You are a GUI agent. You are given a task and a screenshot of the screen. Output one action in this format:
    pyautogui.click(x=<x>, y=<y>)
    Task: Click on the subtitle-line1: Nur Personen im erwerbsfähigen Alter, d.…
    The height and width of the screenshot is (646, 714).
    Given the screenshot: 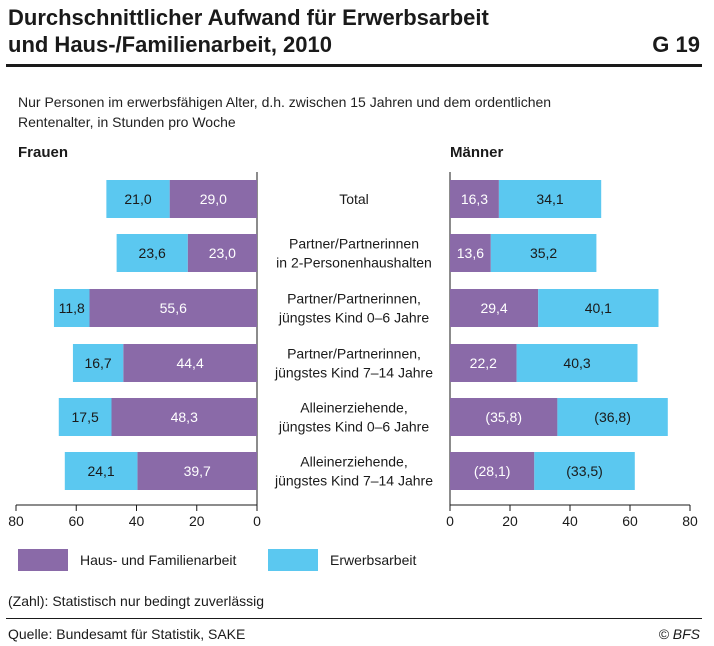 What is the action you would take?
    pyautogui.click(x=285, y=102)
    